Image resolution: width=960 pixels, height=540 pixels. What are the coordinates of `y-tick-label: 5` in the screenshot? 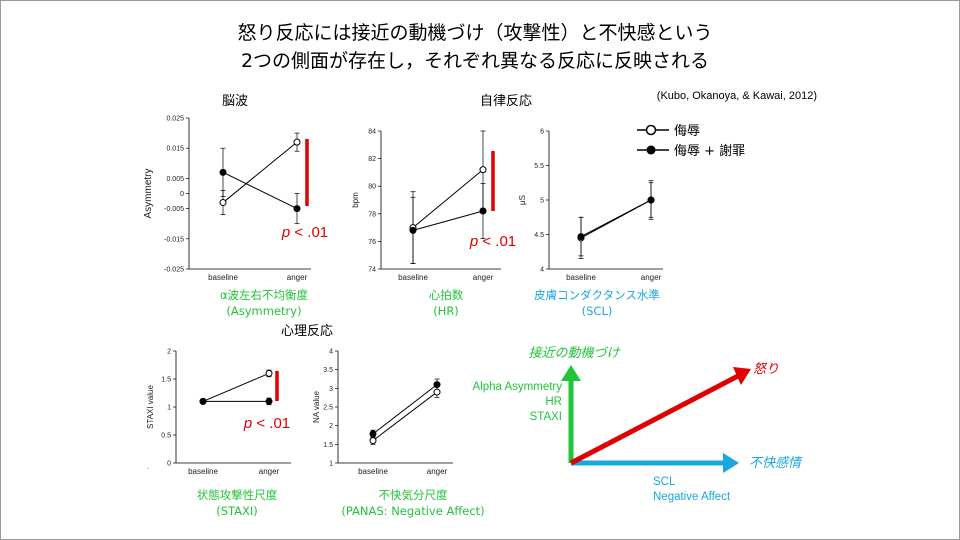 It's located at (542, 201).